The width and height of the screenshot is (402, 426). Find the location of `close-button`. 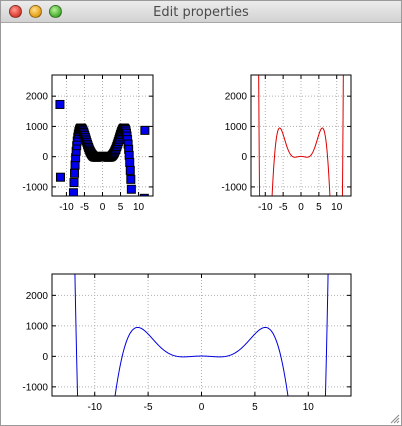

close-button is located at coordinates (15, 11).